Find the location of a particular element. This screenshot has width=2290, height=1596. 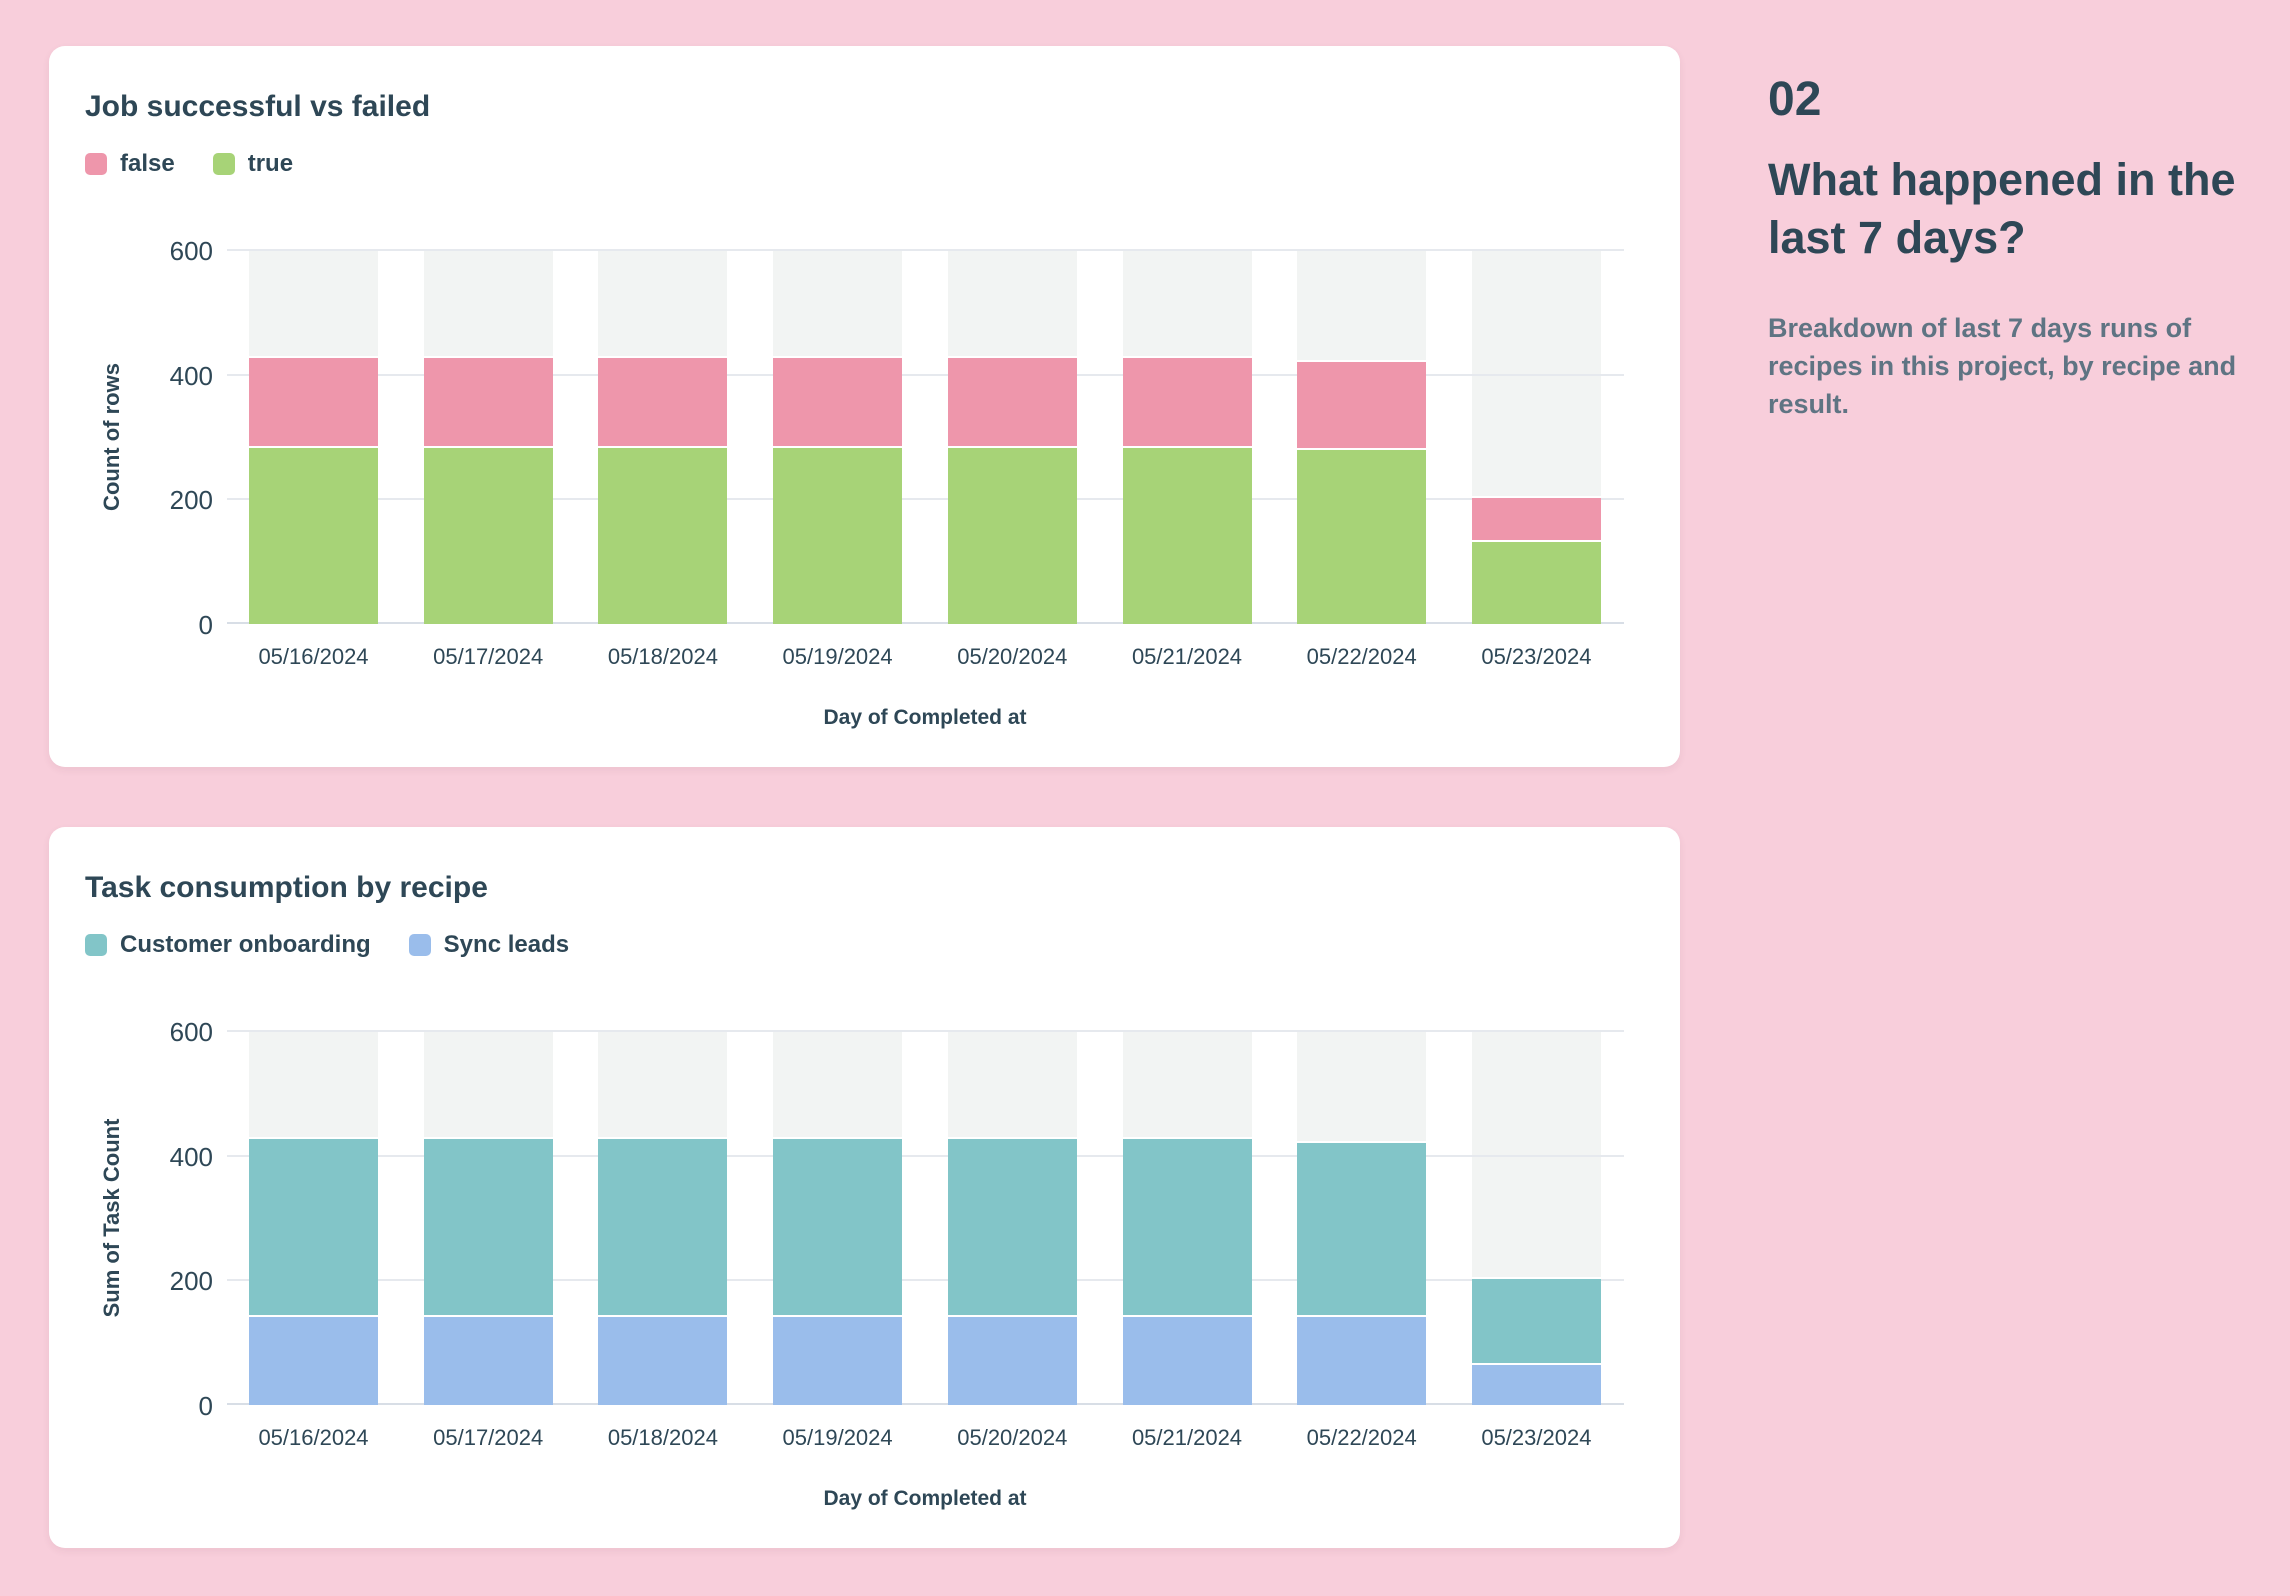

legend-label: false is located at coordinates (147, 163).